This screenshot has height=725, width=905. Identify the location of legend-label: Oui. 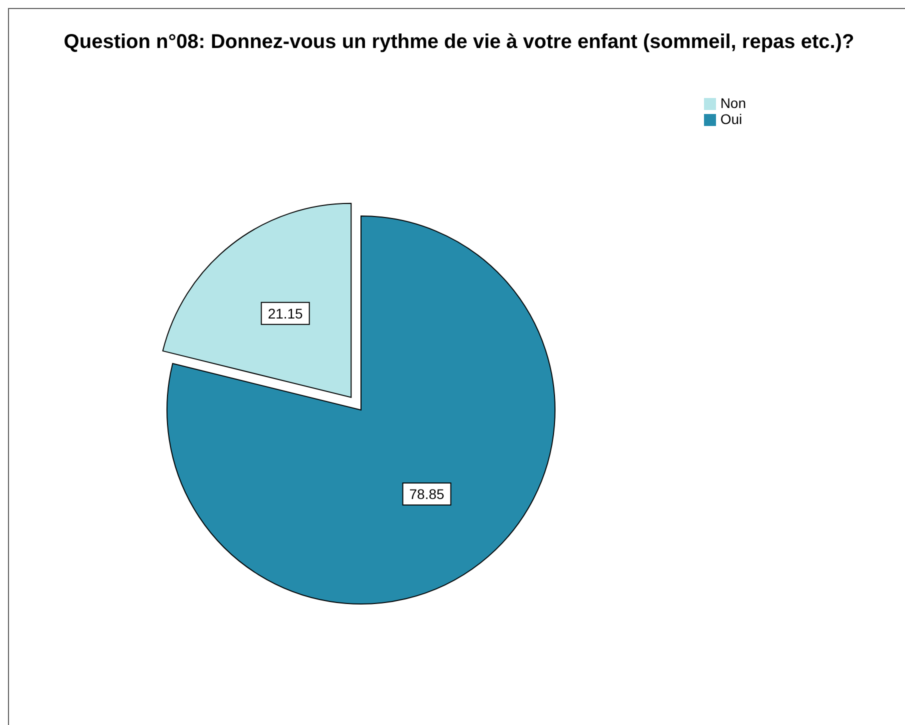
(731, 119).